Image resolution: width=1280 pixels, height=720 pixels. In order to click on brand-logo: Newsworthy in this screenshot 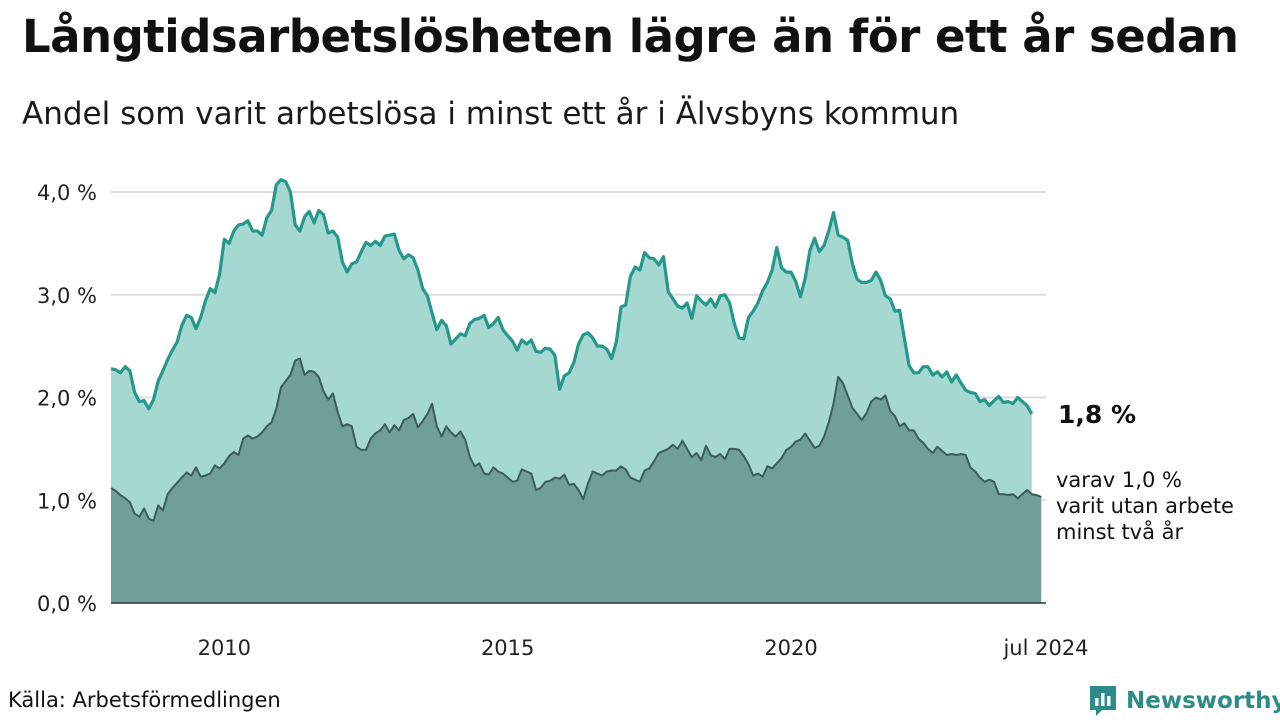, I will do `click(1184, 701)`.